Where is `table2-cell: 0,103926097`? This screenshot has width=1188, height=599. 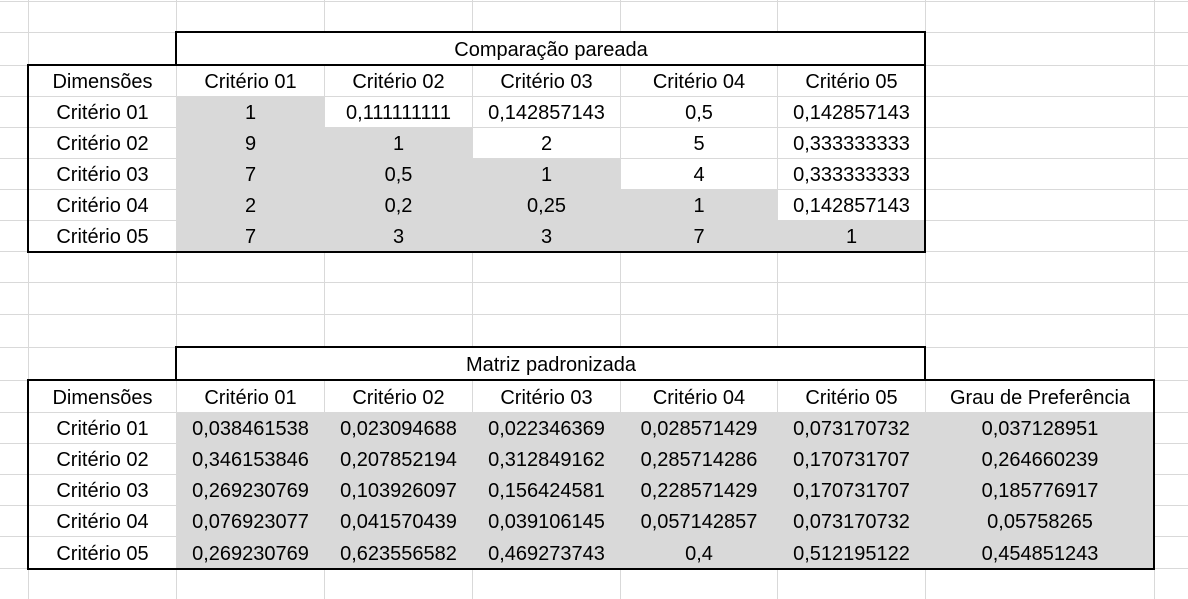 table2-cell: 0,103926097 is located at coordinates (398, 490).